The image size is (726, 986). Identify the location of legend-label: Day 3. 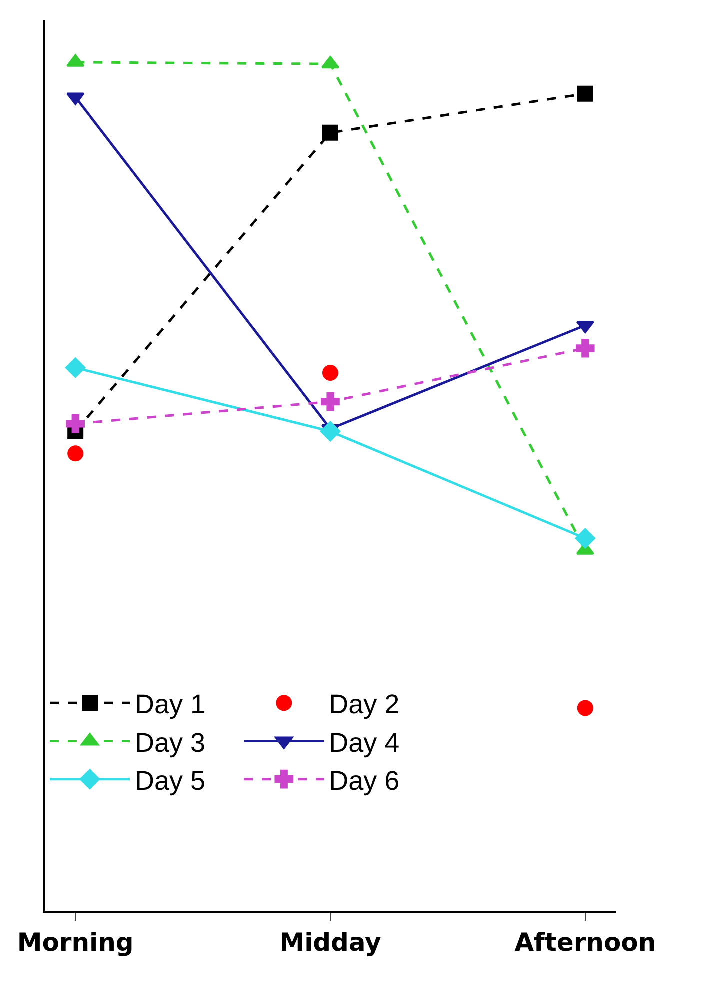
(170, 743).